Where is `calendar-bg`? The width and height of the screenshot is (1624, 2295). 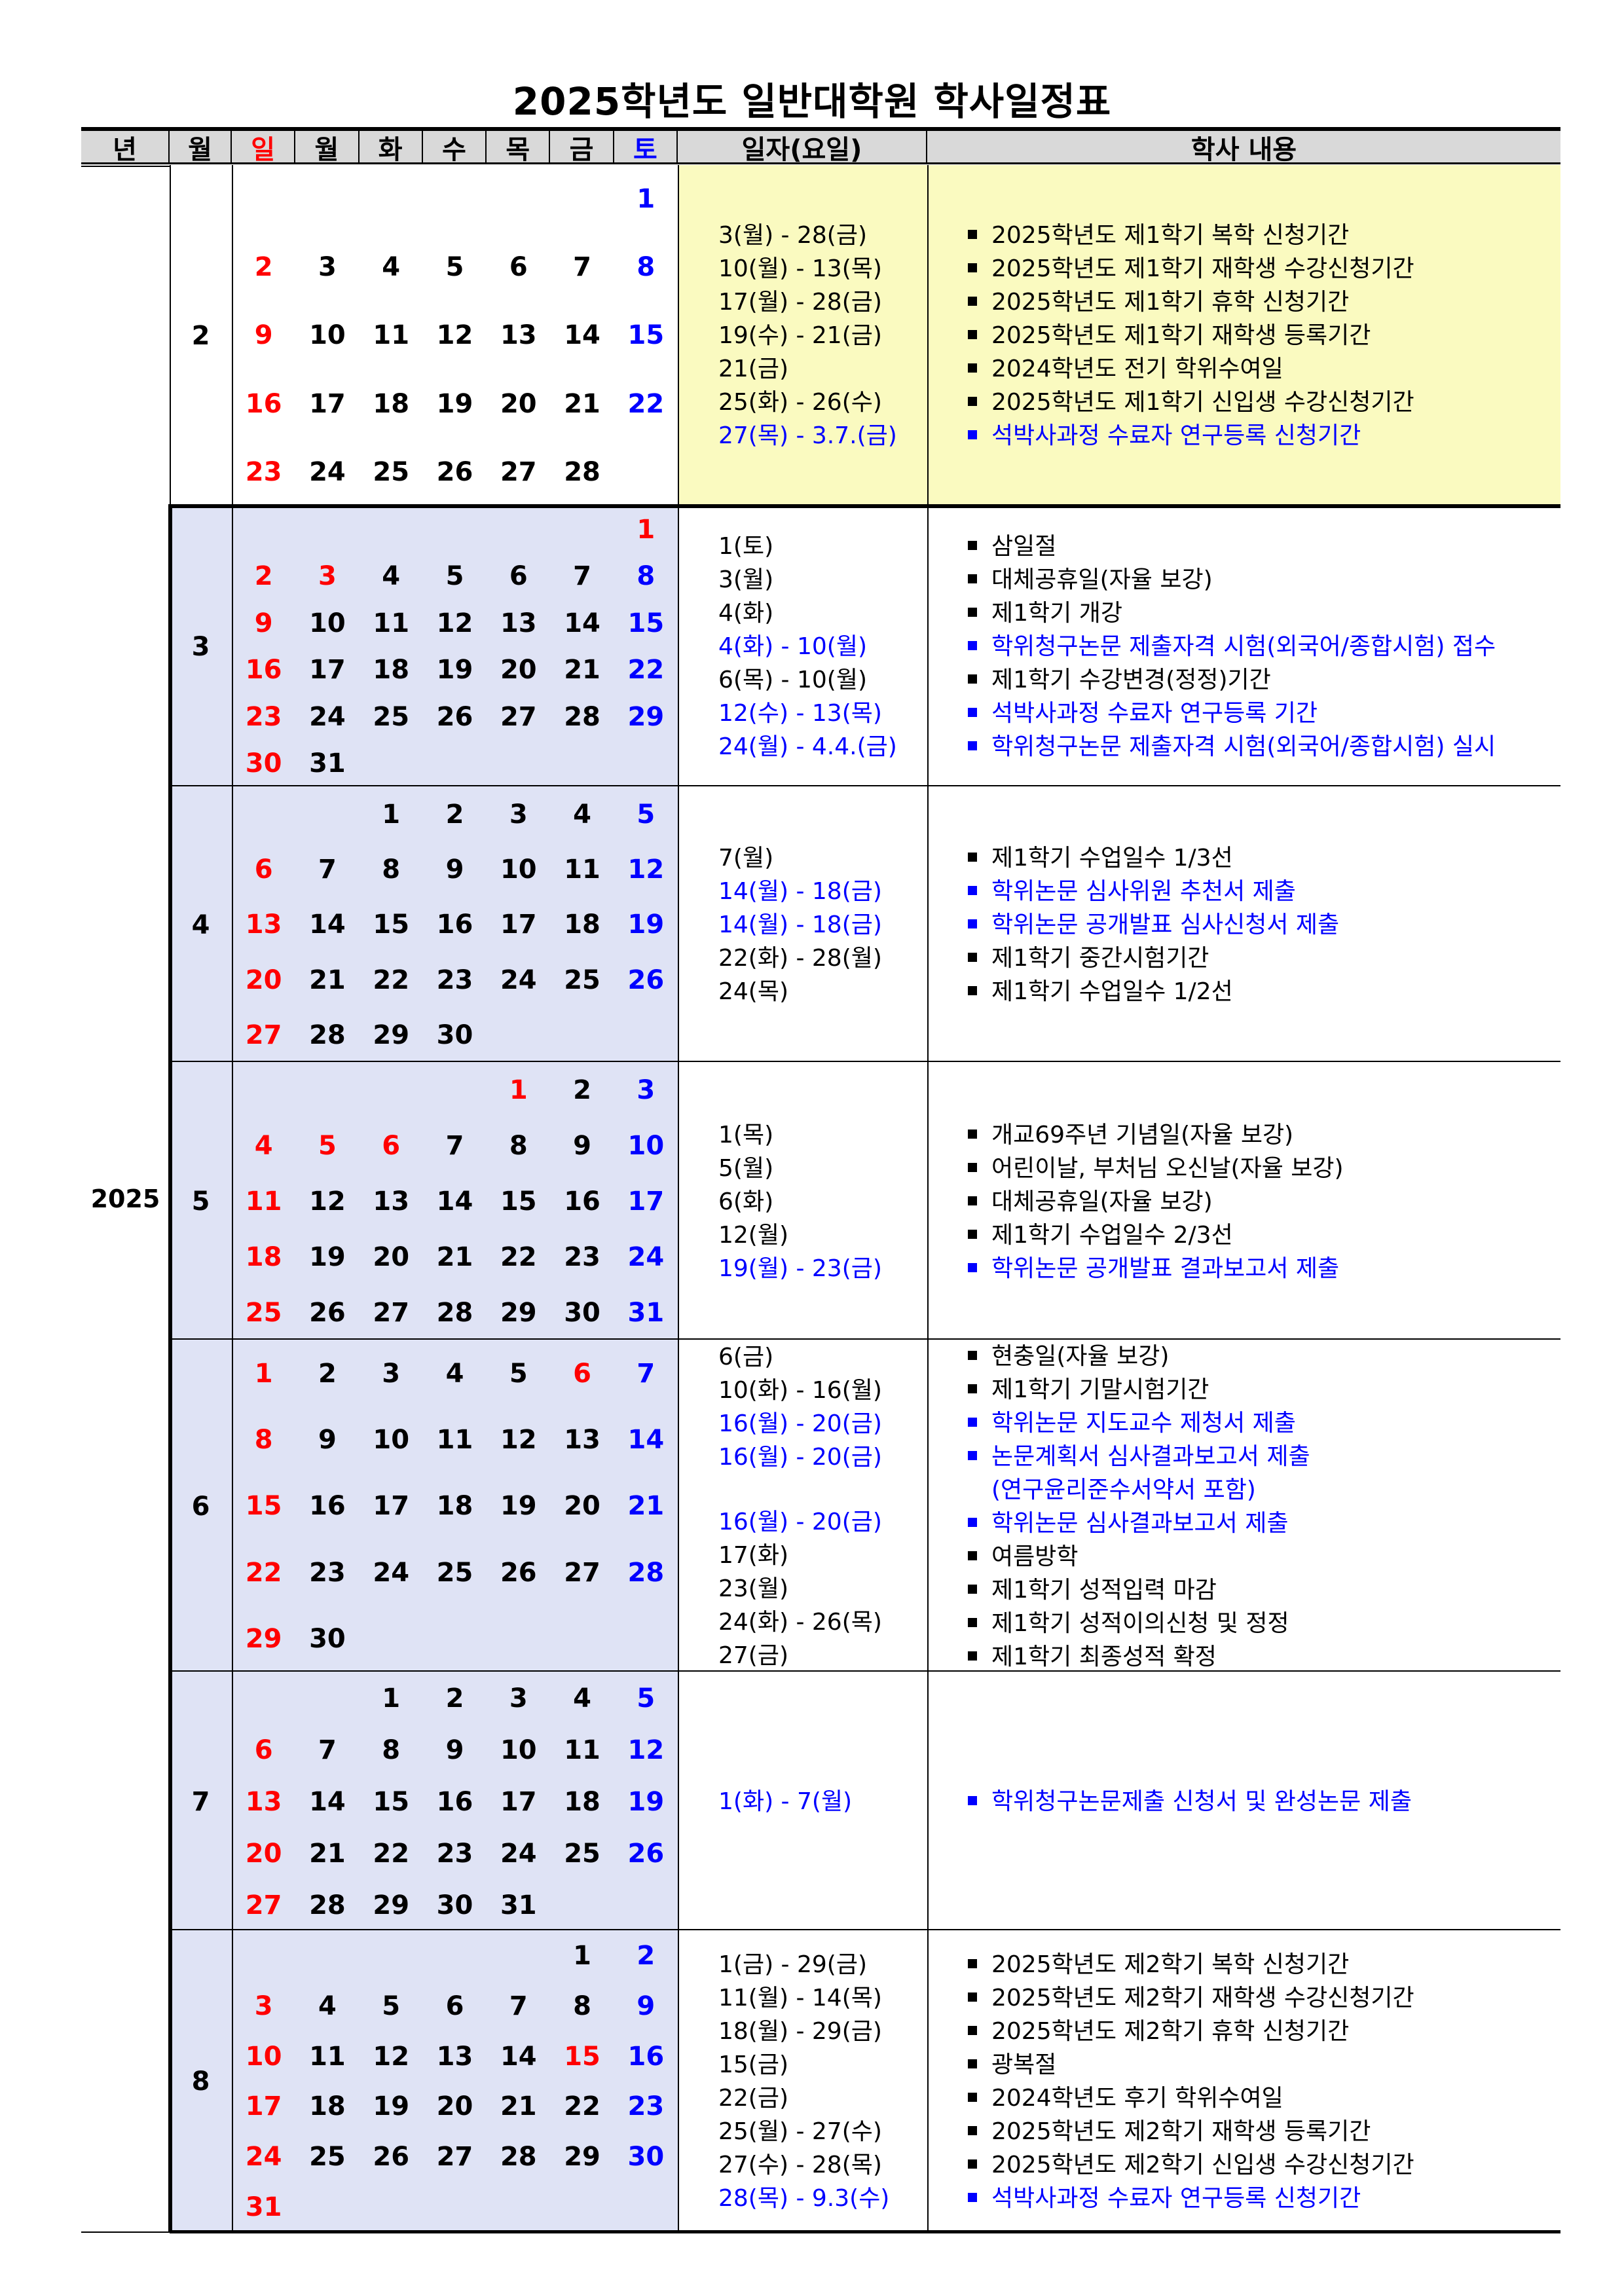 calendar-bg is located at coordinates (455, 1506).